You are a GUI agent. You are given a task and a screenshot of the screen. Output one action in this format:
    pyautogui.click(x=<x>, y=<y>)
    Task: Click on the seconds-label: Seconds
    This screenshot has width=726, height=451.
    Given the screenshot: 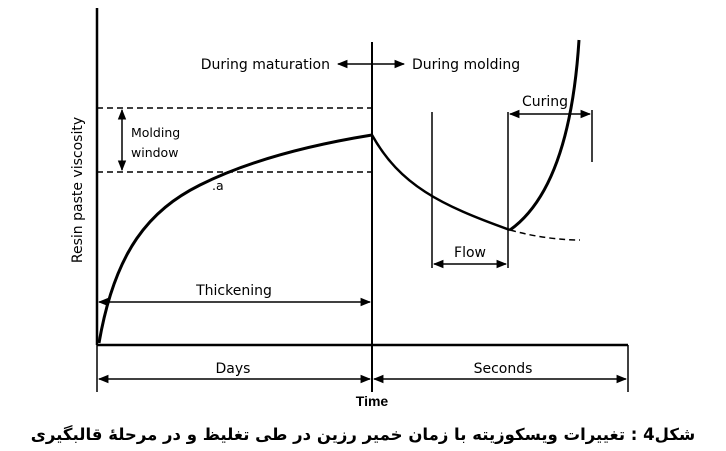 What is the action you would take?
    pyautogui.click(x=503, y=369)
    